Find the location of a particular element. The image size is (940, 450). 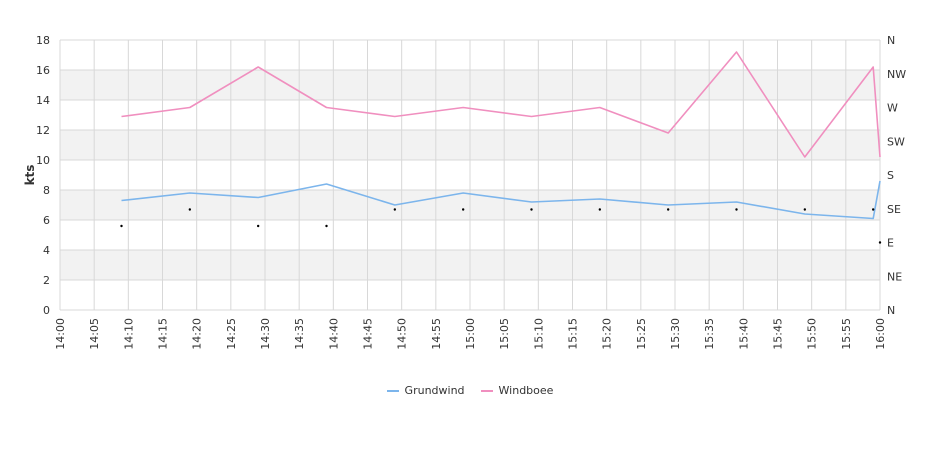

legend-item-windboee: Windboee is located at coordinates (517, 390).